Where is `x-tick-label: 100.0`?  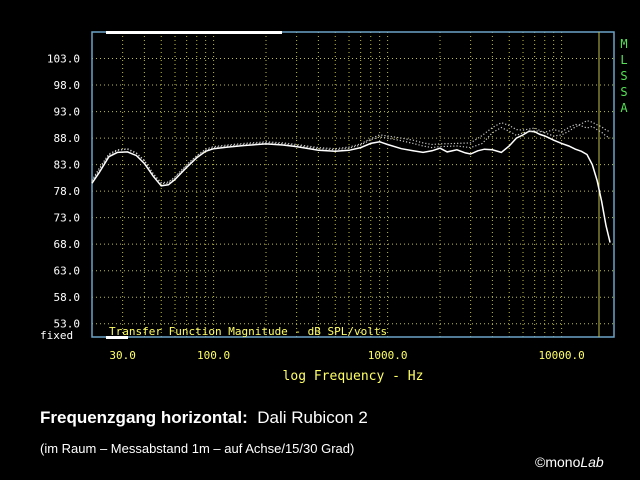 x-tick-label: 100.0 is located at coordinates (213, 355).